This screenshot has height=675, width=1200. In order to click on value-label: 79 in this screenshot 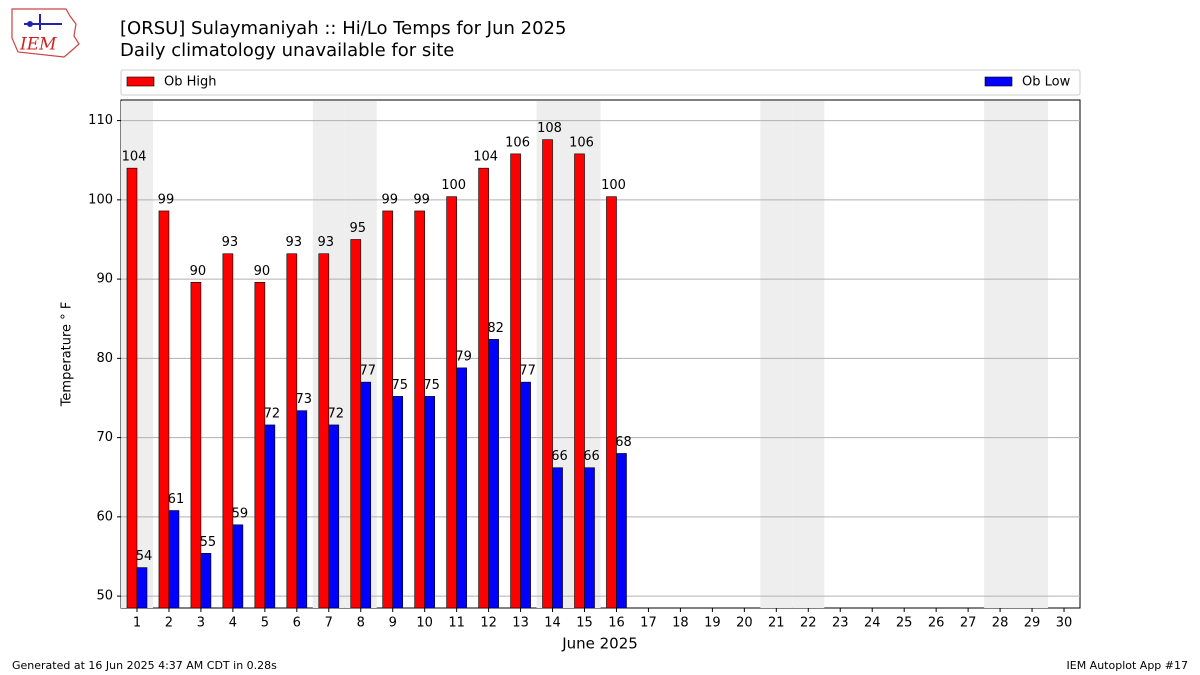, I will do `click(463, 356)`.